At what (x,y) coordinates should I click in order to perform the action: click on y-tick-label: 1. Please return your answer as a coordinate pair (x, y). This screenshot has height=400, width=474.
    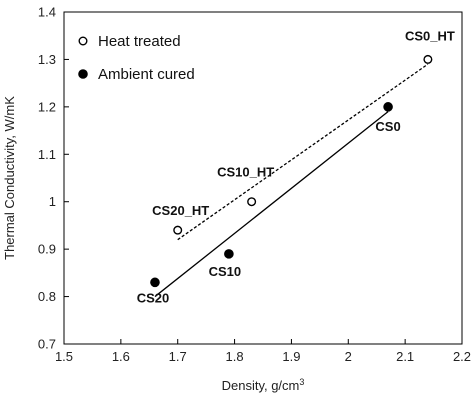
    Looking at the image, I should click on (52, 201).